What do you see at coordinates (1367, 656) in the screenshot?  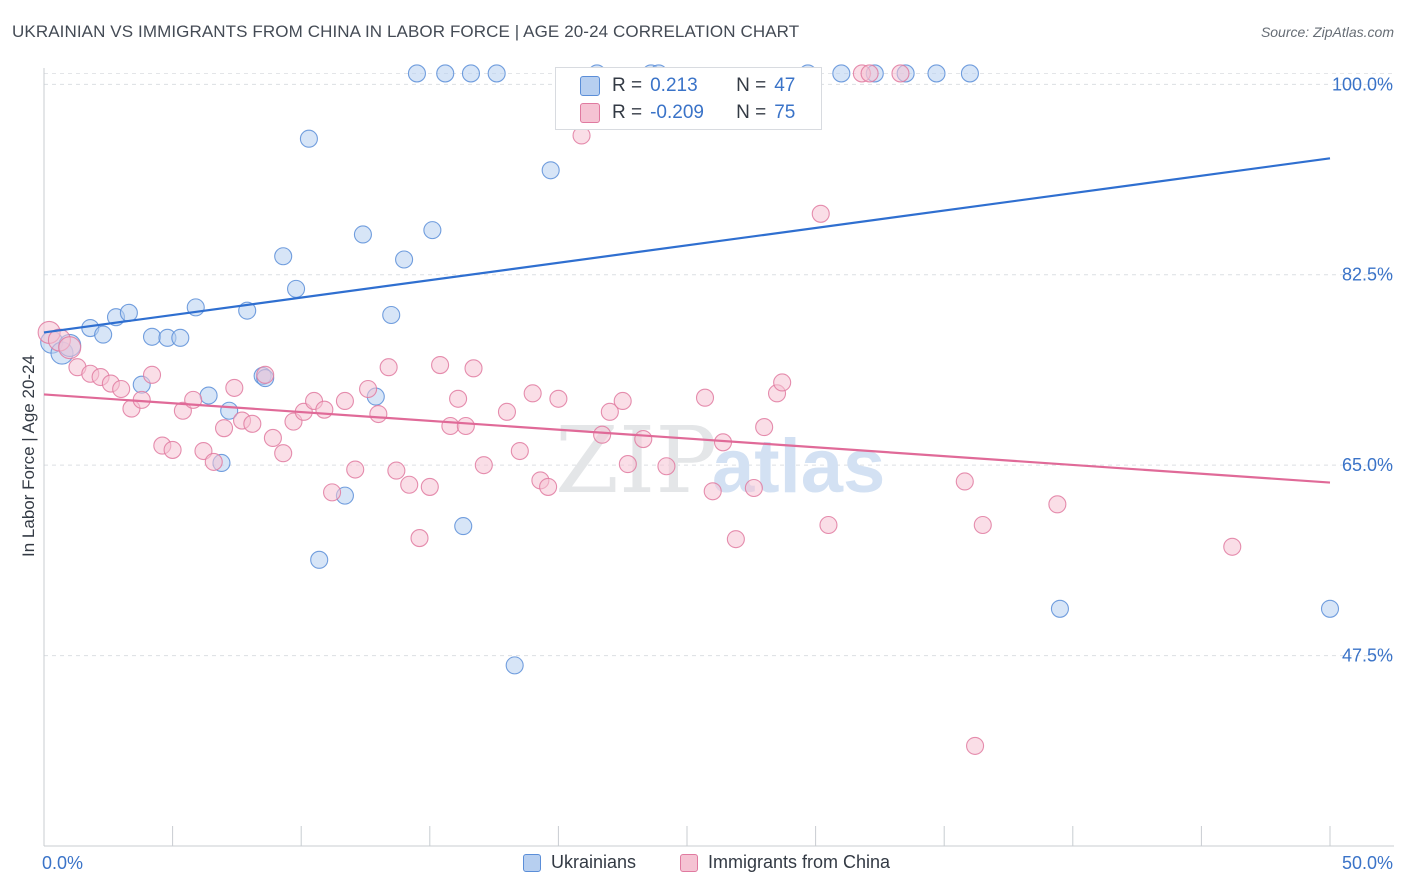 I see `y-tick-label: 47.5%` at bounding box center [1367, 656].